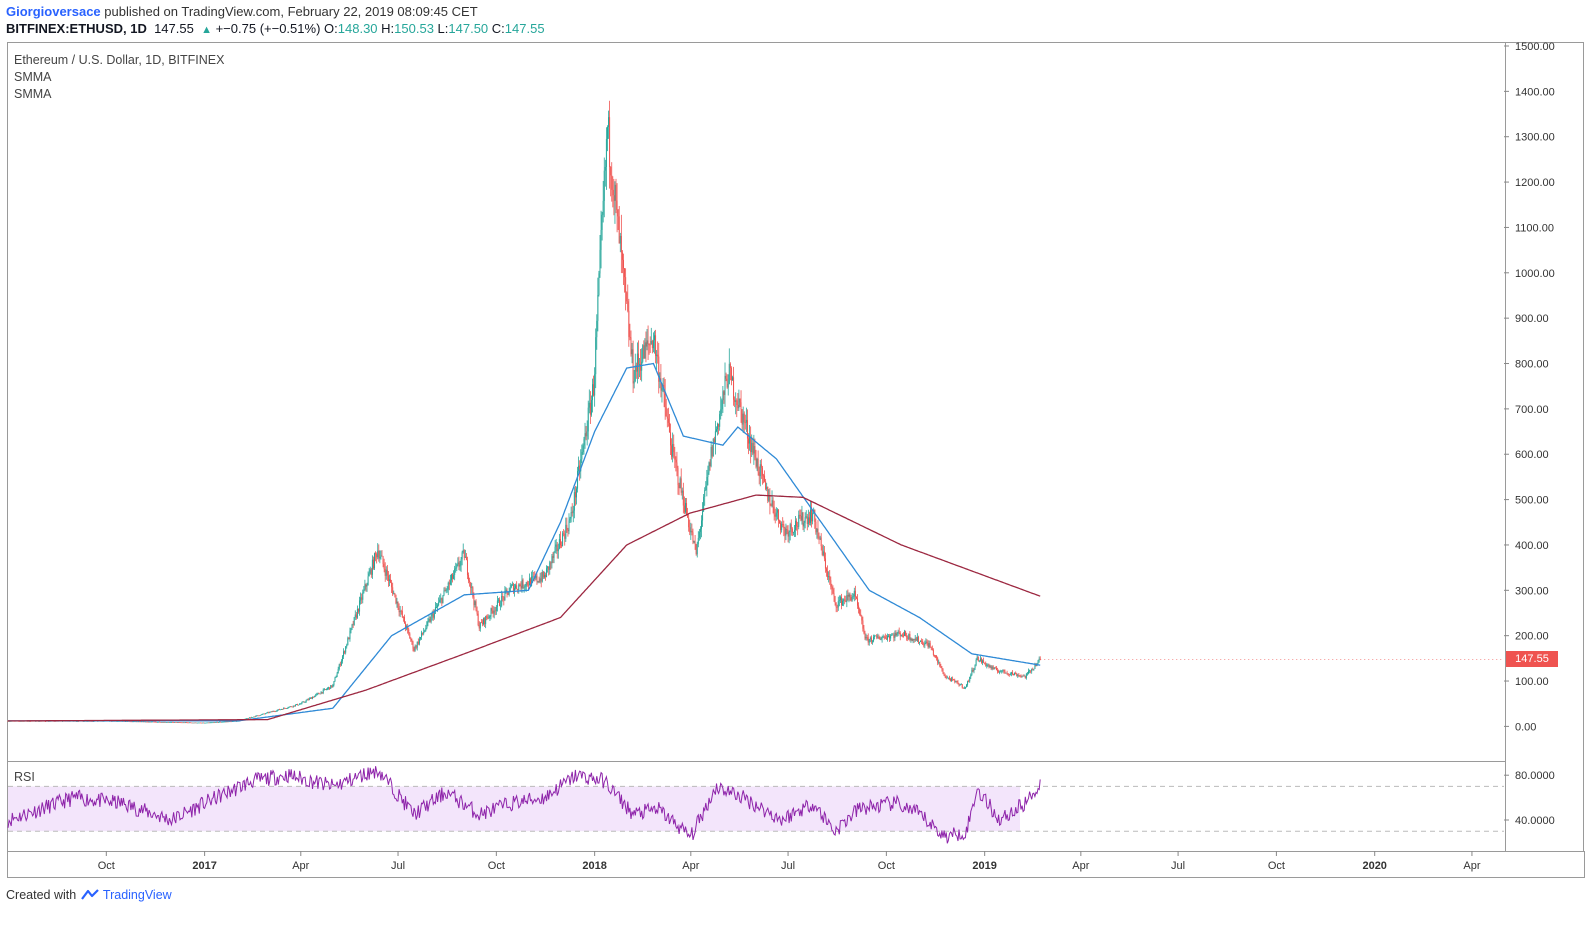 Image resolution: width=1590 pixels, height=927 pixels. Describe the element at coordinates (1532, 591) in the screenshot. I see `price-tick-label: 300.00` at that location.